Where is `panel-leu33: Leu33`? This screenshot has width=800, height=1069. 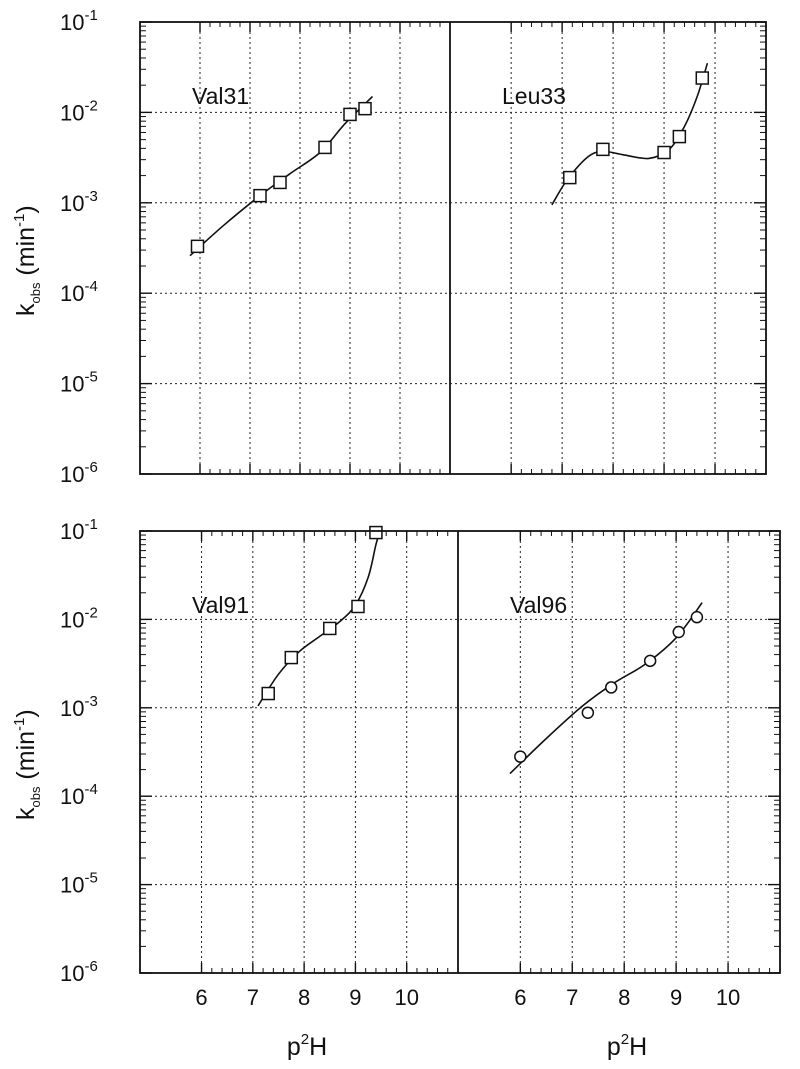 panel-leu33: Leu33 is located at coordinates (629, 248).